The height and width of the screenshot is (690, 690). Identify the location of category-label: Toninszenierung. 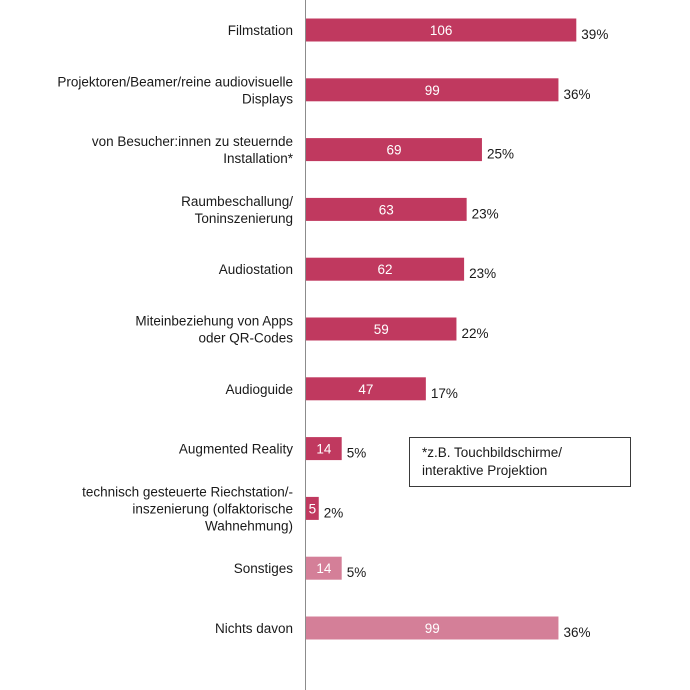
(244, 218).